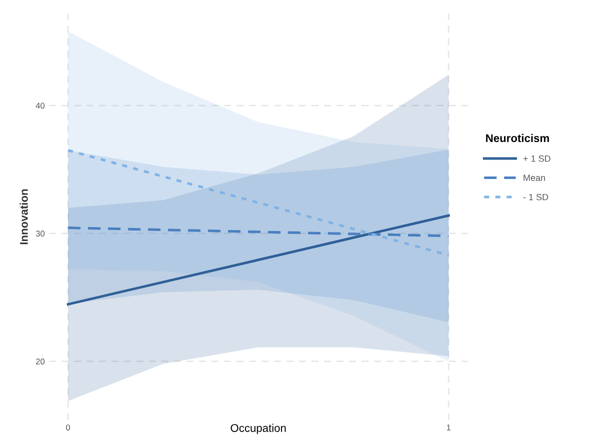 Image resolution: width=598 pixels, height=447 pixels. Describe the element at coordinates (68, 427) in the screenshot. I see `x-tick-label: 0` at that location.